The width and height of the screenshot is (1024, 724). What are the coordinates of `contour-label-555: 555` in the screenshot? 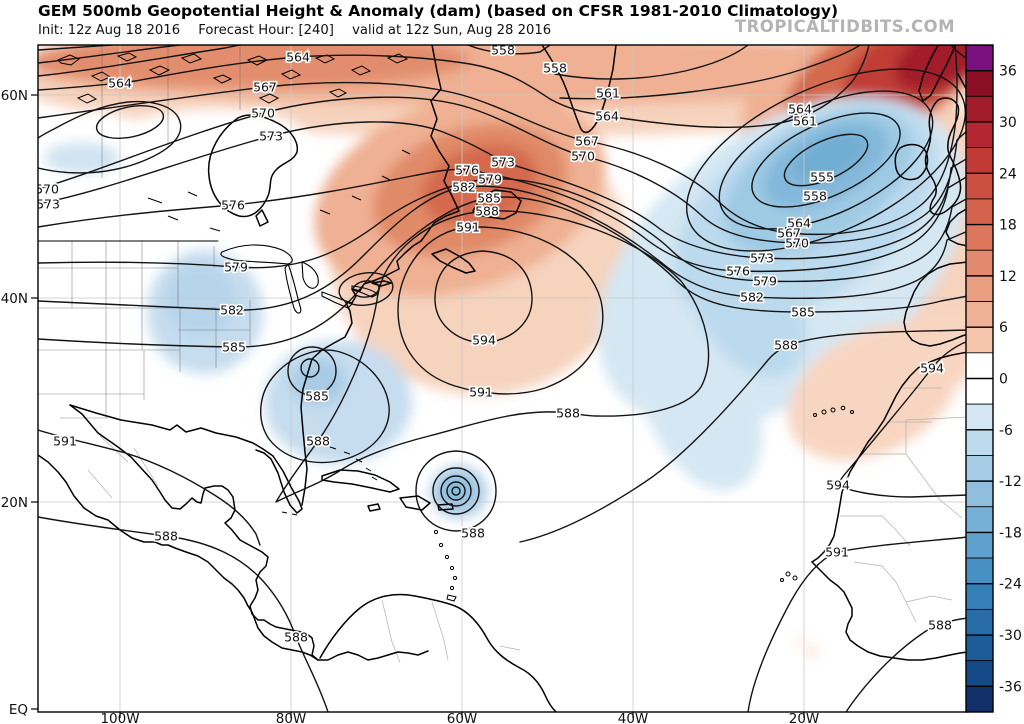 It's located at (822, 177).